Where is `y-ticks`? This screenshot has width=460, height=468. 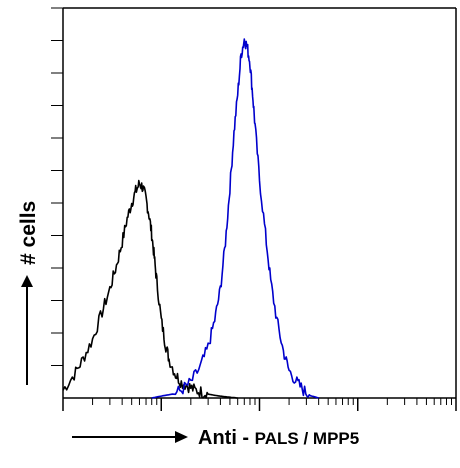
y-ticks is located at coordinates (57, 186).